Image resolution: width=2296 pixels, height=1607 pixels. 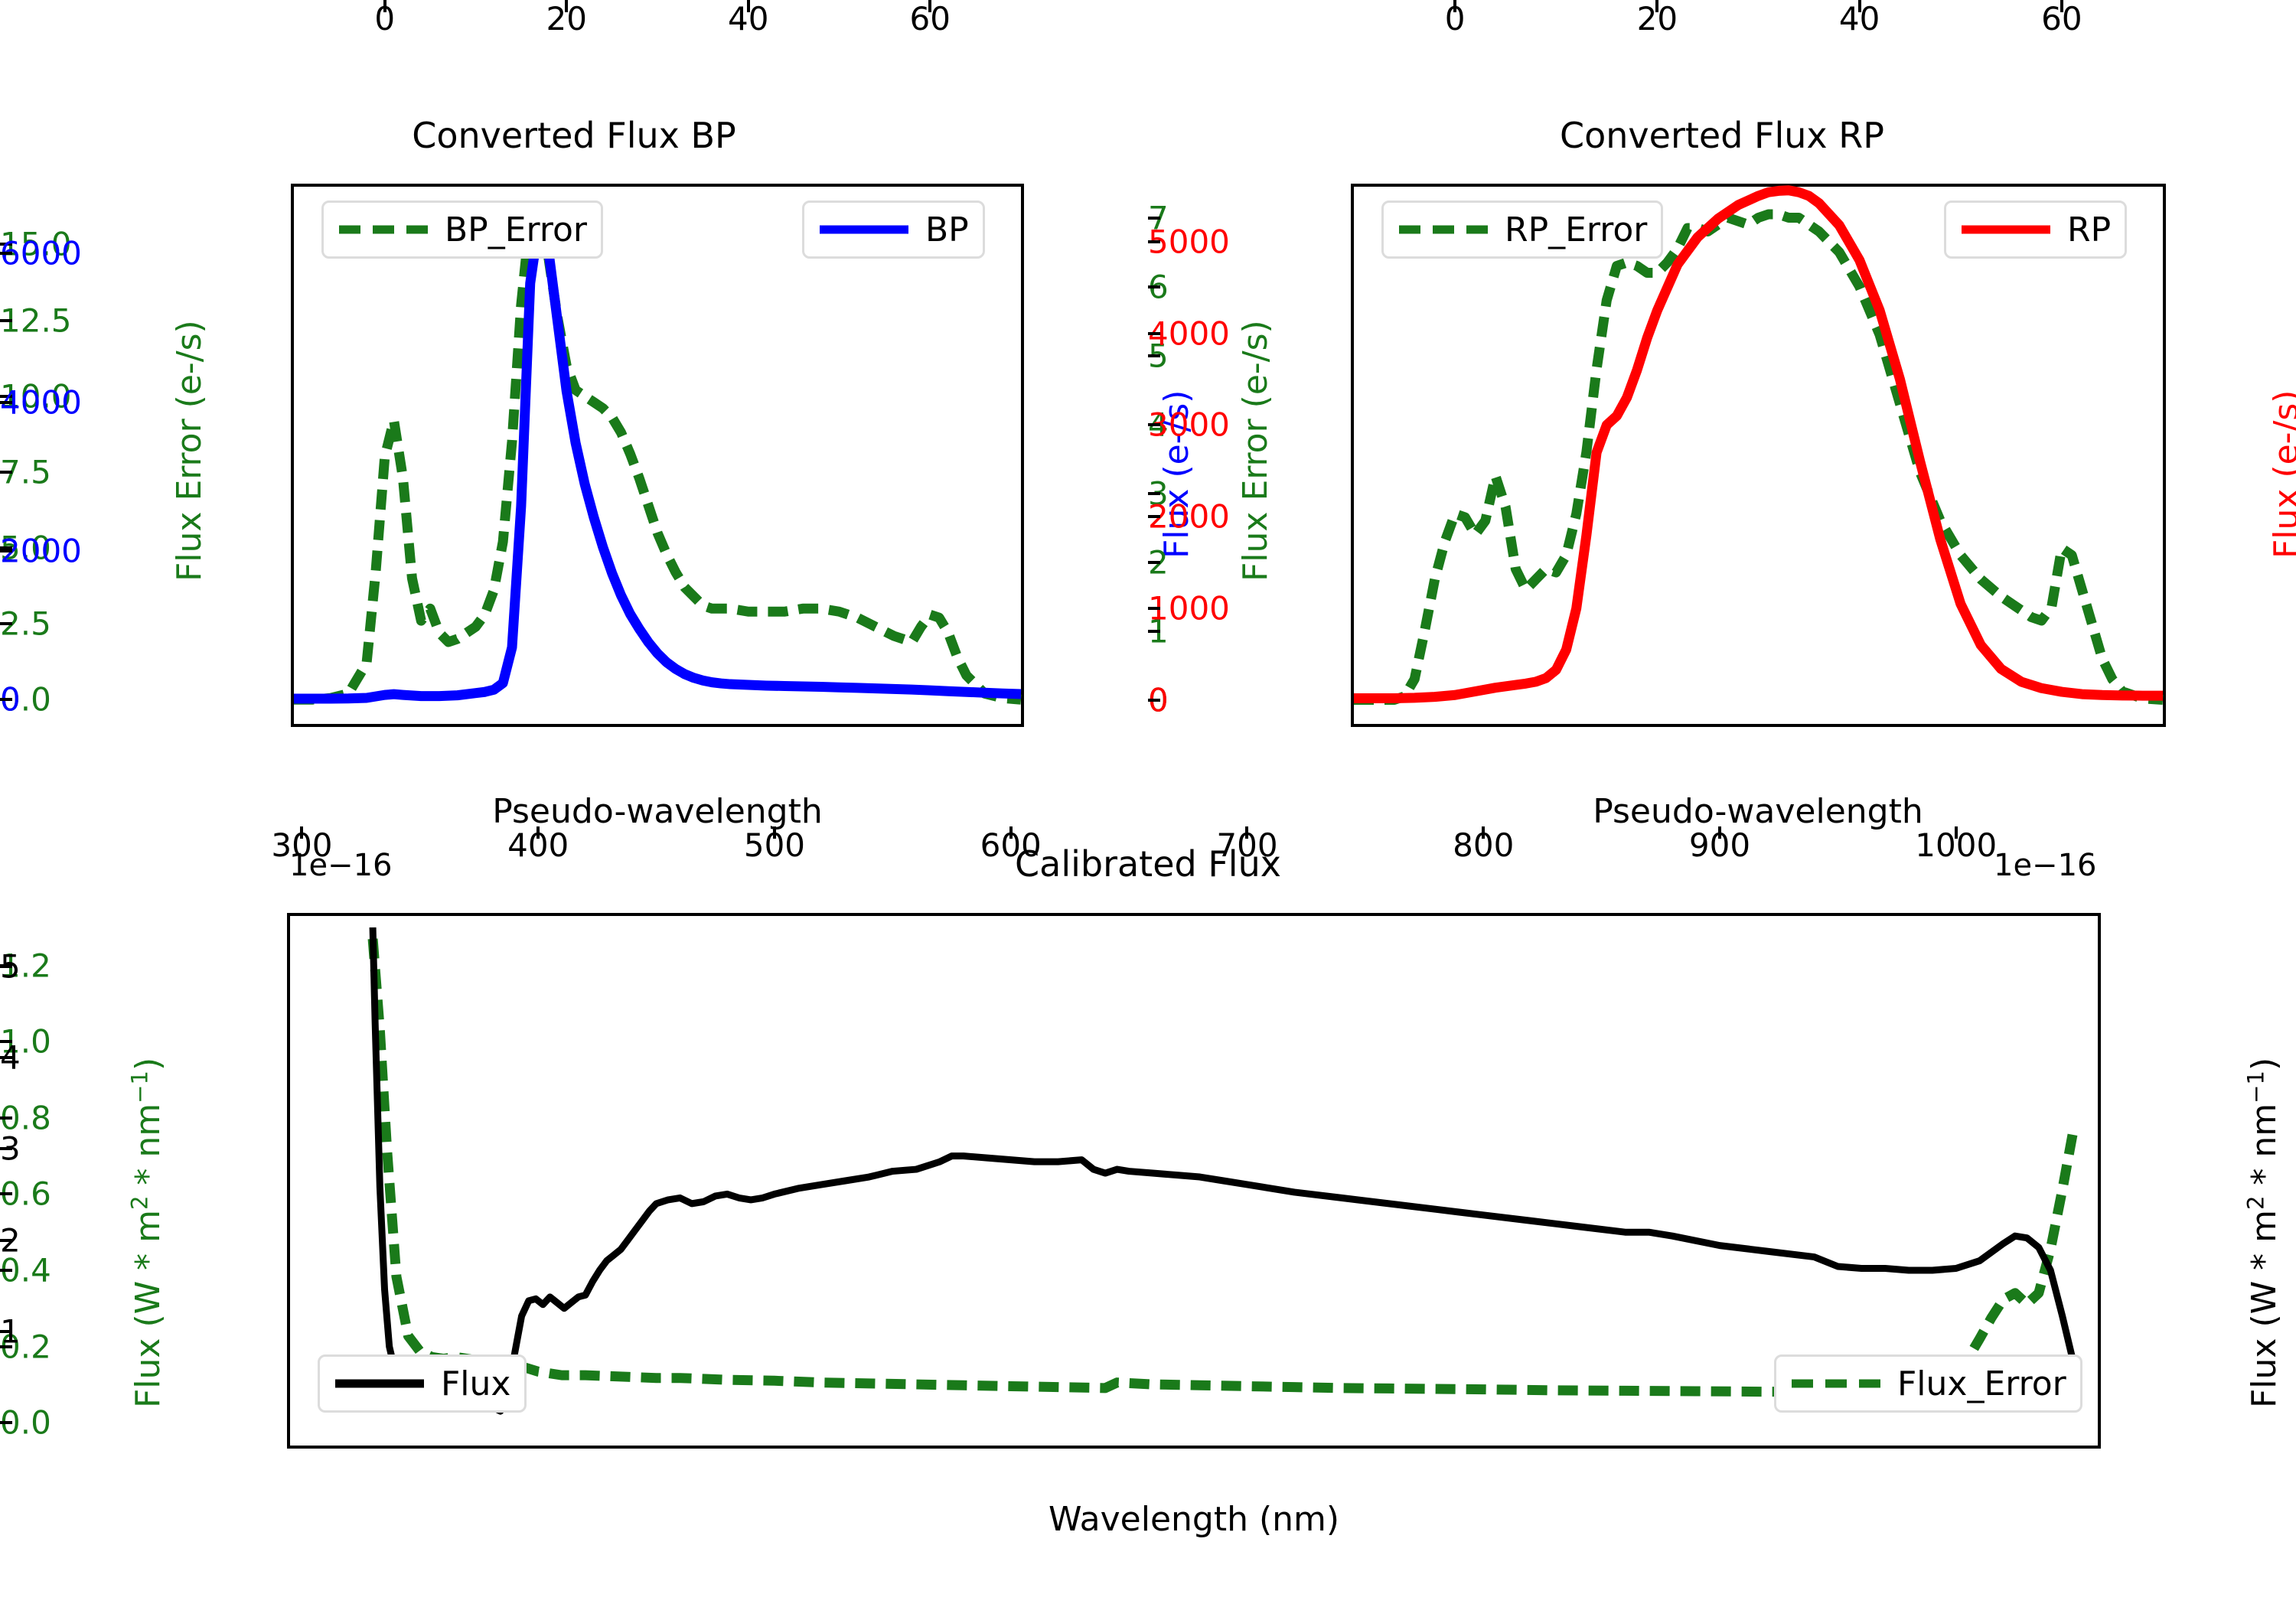 What do you see at coordinates (189, 451) in the screenshot?
I see `bp-ylabel-left: Flux Error (e-/s)` at bounding box center [189, 451].